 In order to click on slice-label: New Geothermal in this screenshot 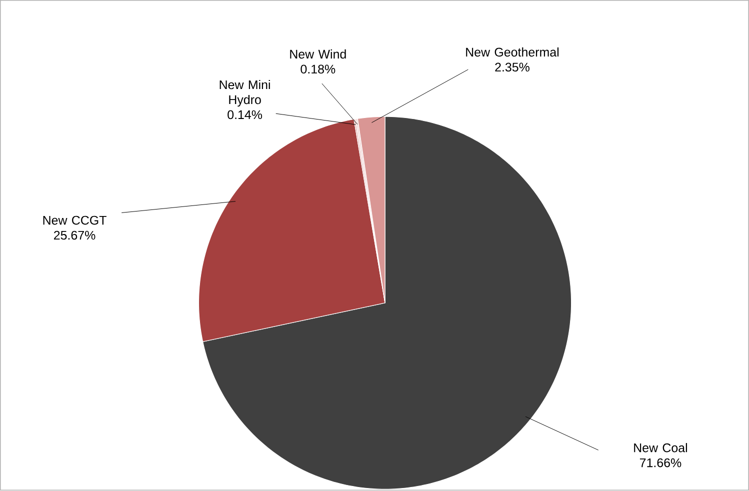, I will do `click(512, 52)`.